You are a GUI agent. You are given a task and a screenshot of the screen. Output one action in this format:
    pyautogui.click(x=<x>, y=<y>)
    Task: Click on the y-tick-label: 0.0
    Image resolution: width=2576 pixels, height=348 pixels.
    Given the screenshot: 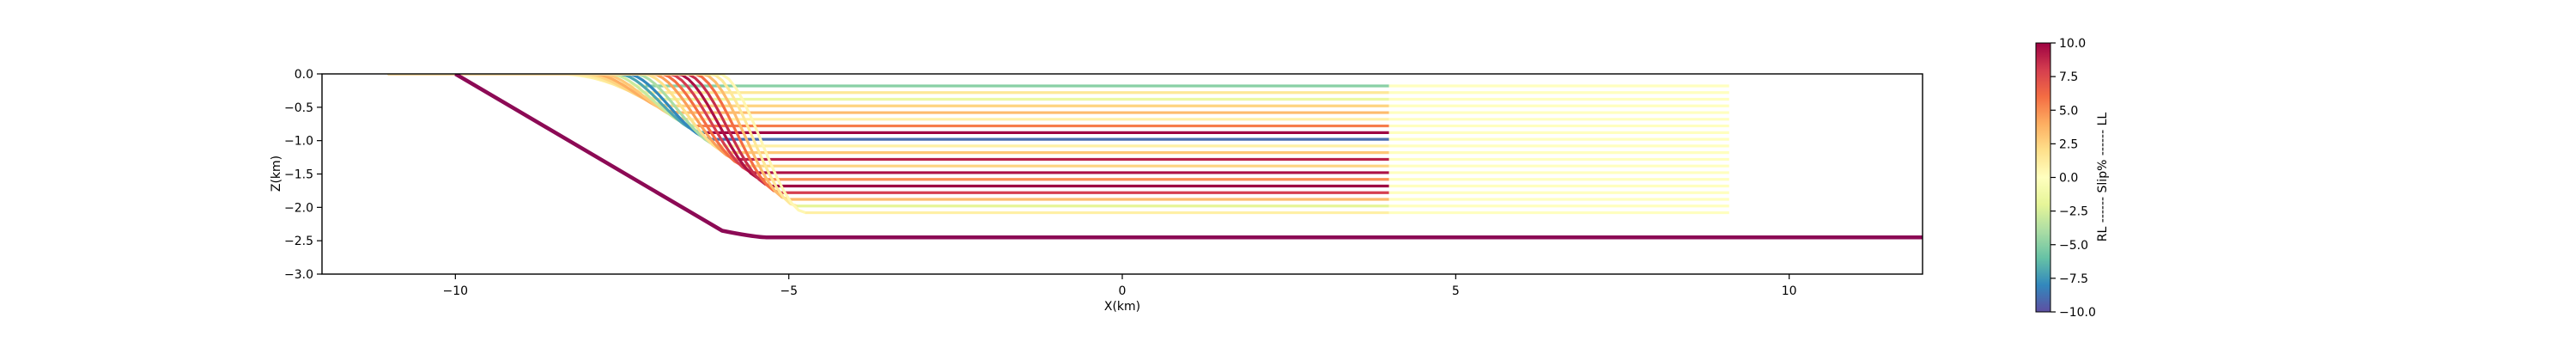 What is the action you would take?
    pyautogui.click(x=304, y=75)
    